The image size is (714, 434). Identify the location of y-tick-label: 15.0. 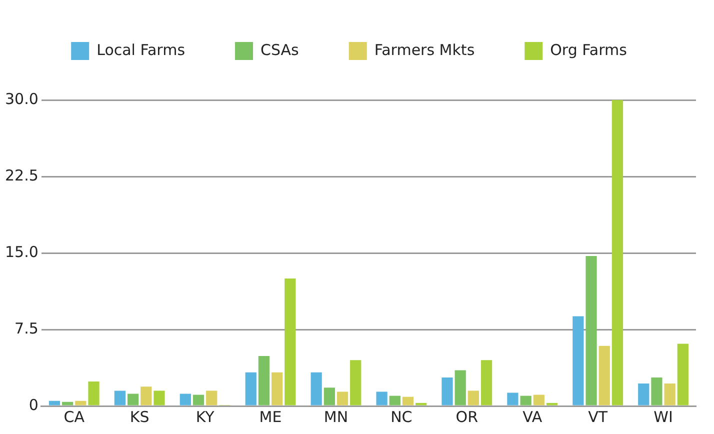
(21, 251).